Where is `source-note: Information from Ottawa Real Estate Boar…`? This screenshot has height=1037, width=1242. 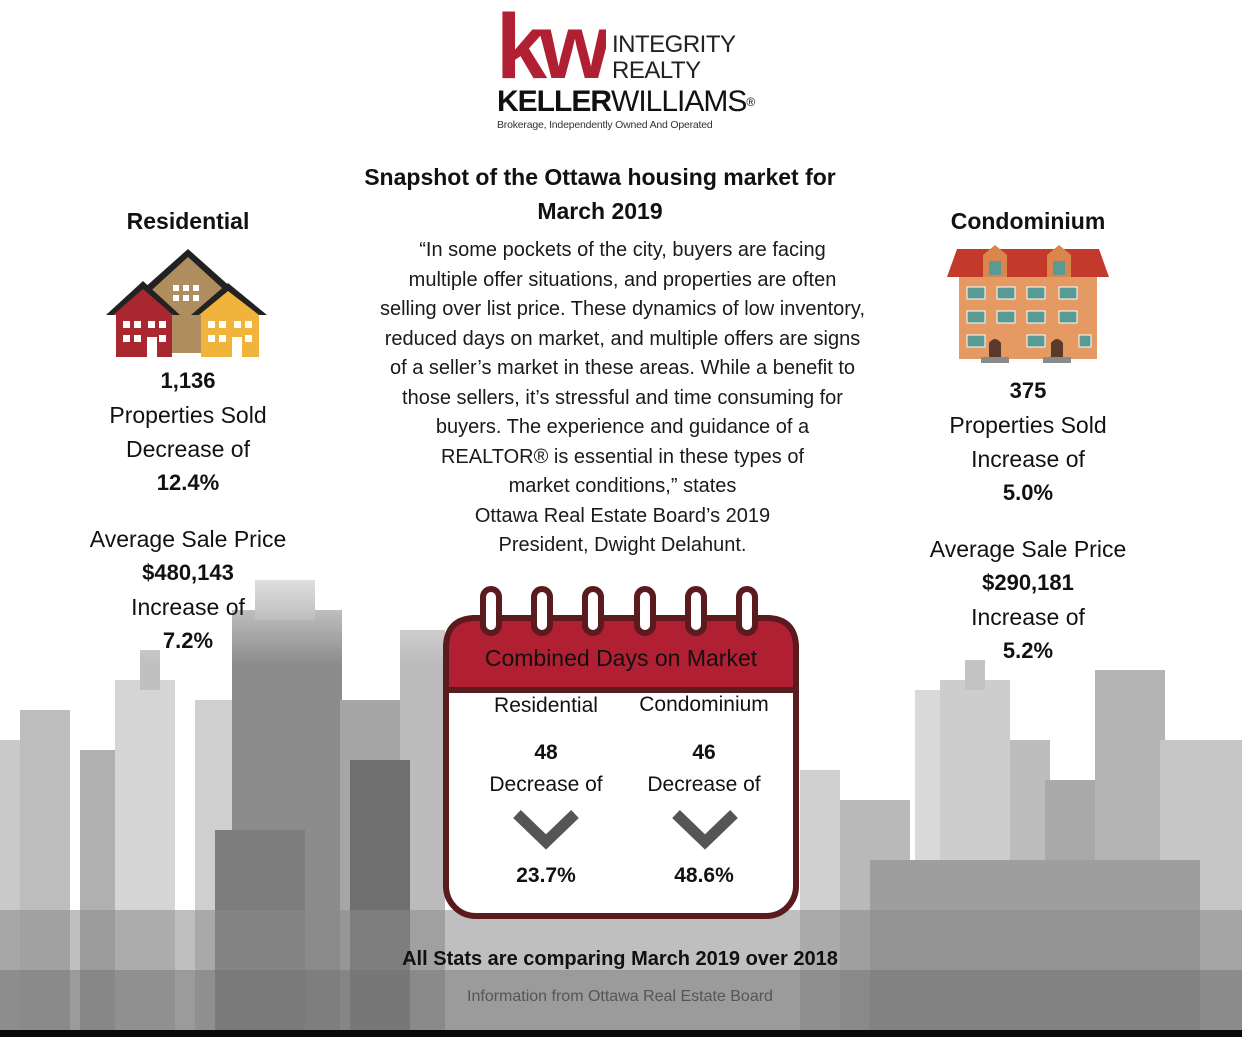
source-note: Information from Ottawa Real Estate Boar… is located at coordinates (620, 996).